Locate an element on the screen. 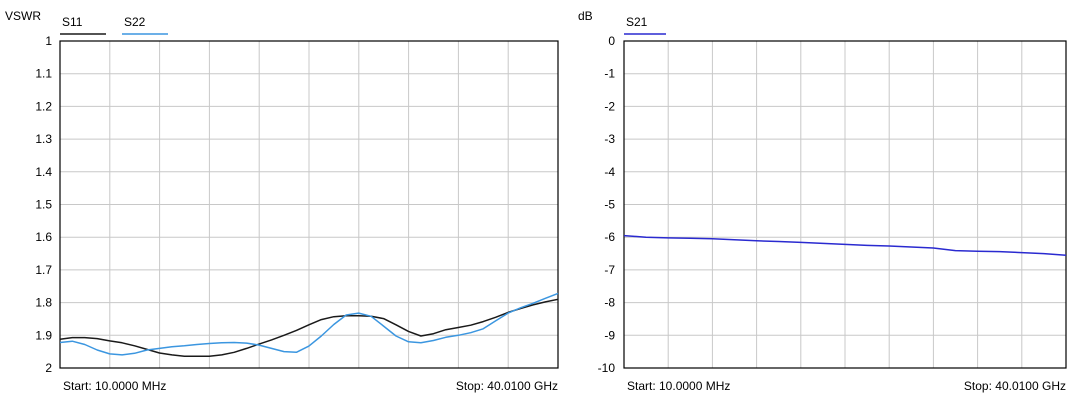  series-line-s22 is located at coordinates (309, 324).